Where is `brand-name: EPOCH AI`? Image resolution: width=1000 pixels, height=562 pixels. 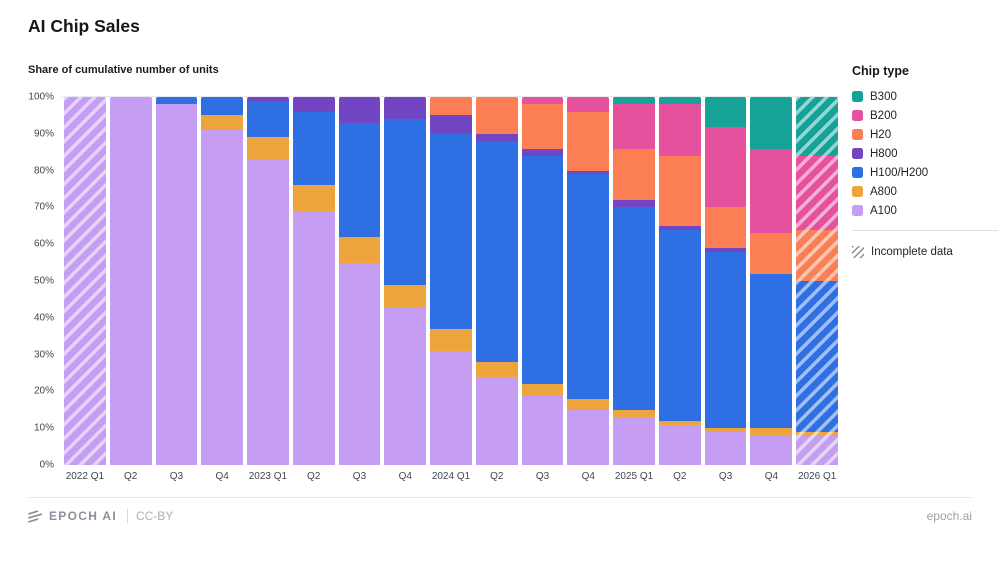
brand-name: EPOCH AI is located at coordinates (83, 516).